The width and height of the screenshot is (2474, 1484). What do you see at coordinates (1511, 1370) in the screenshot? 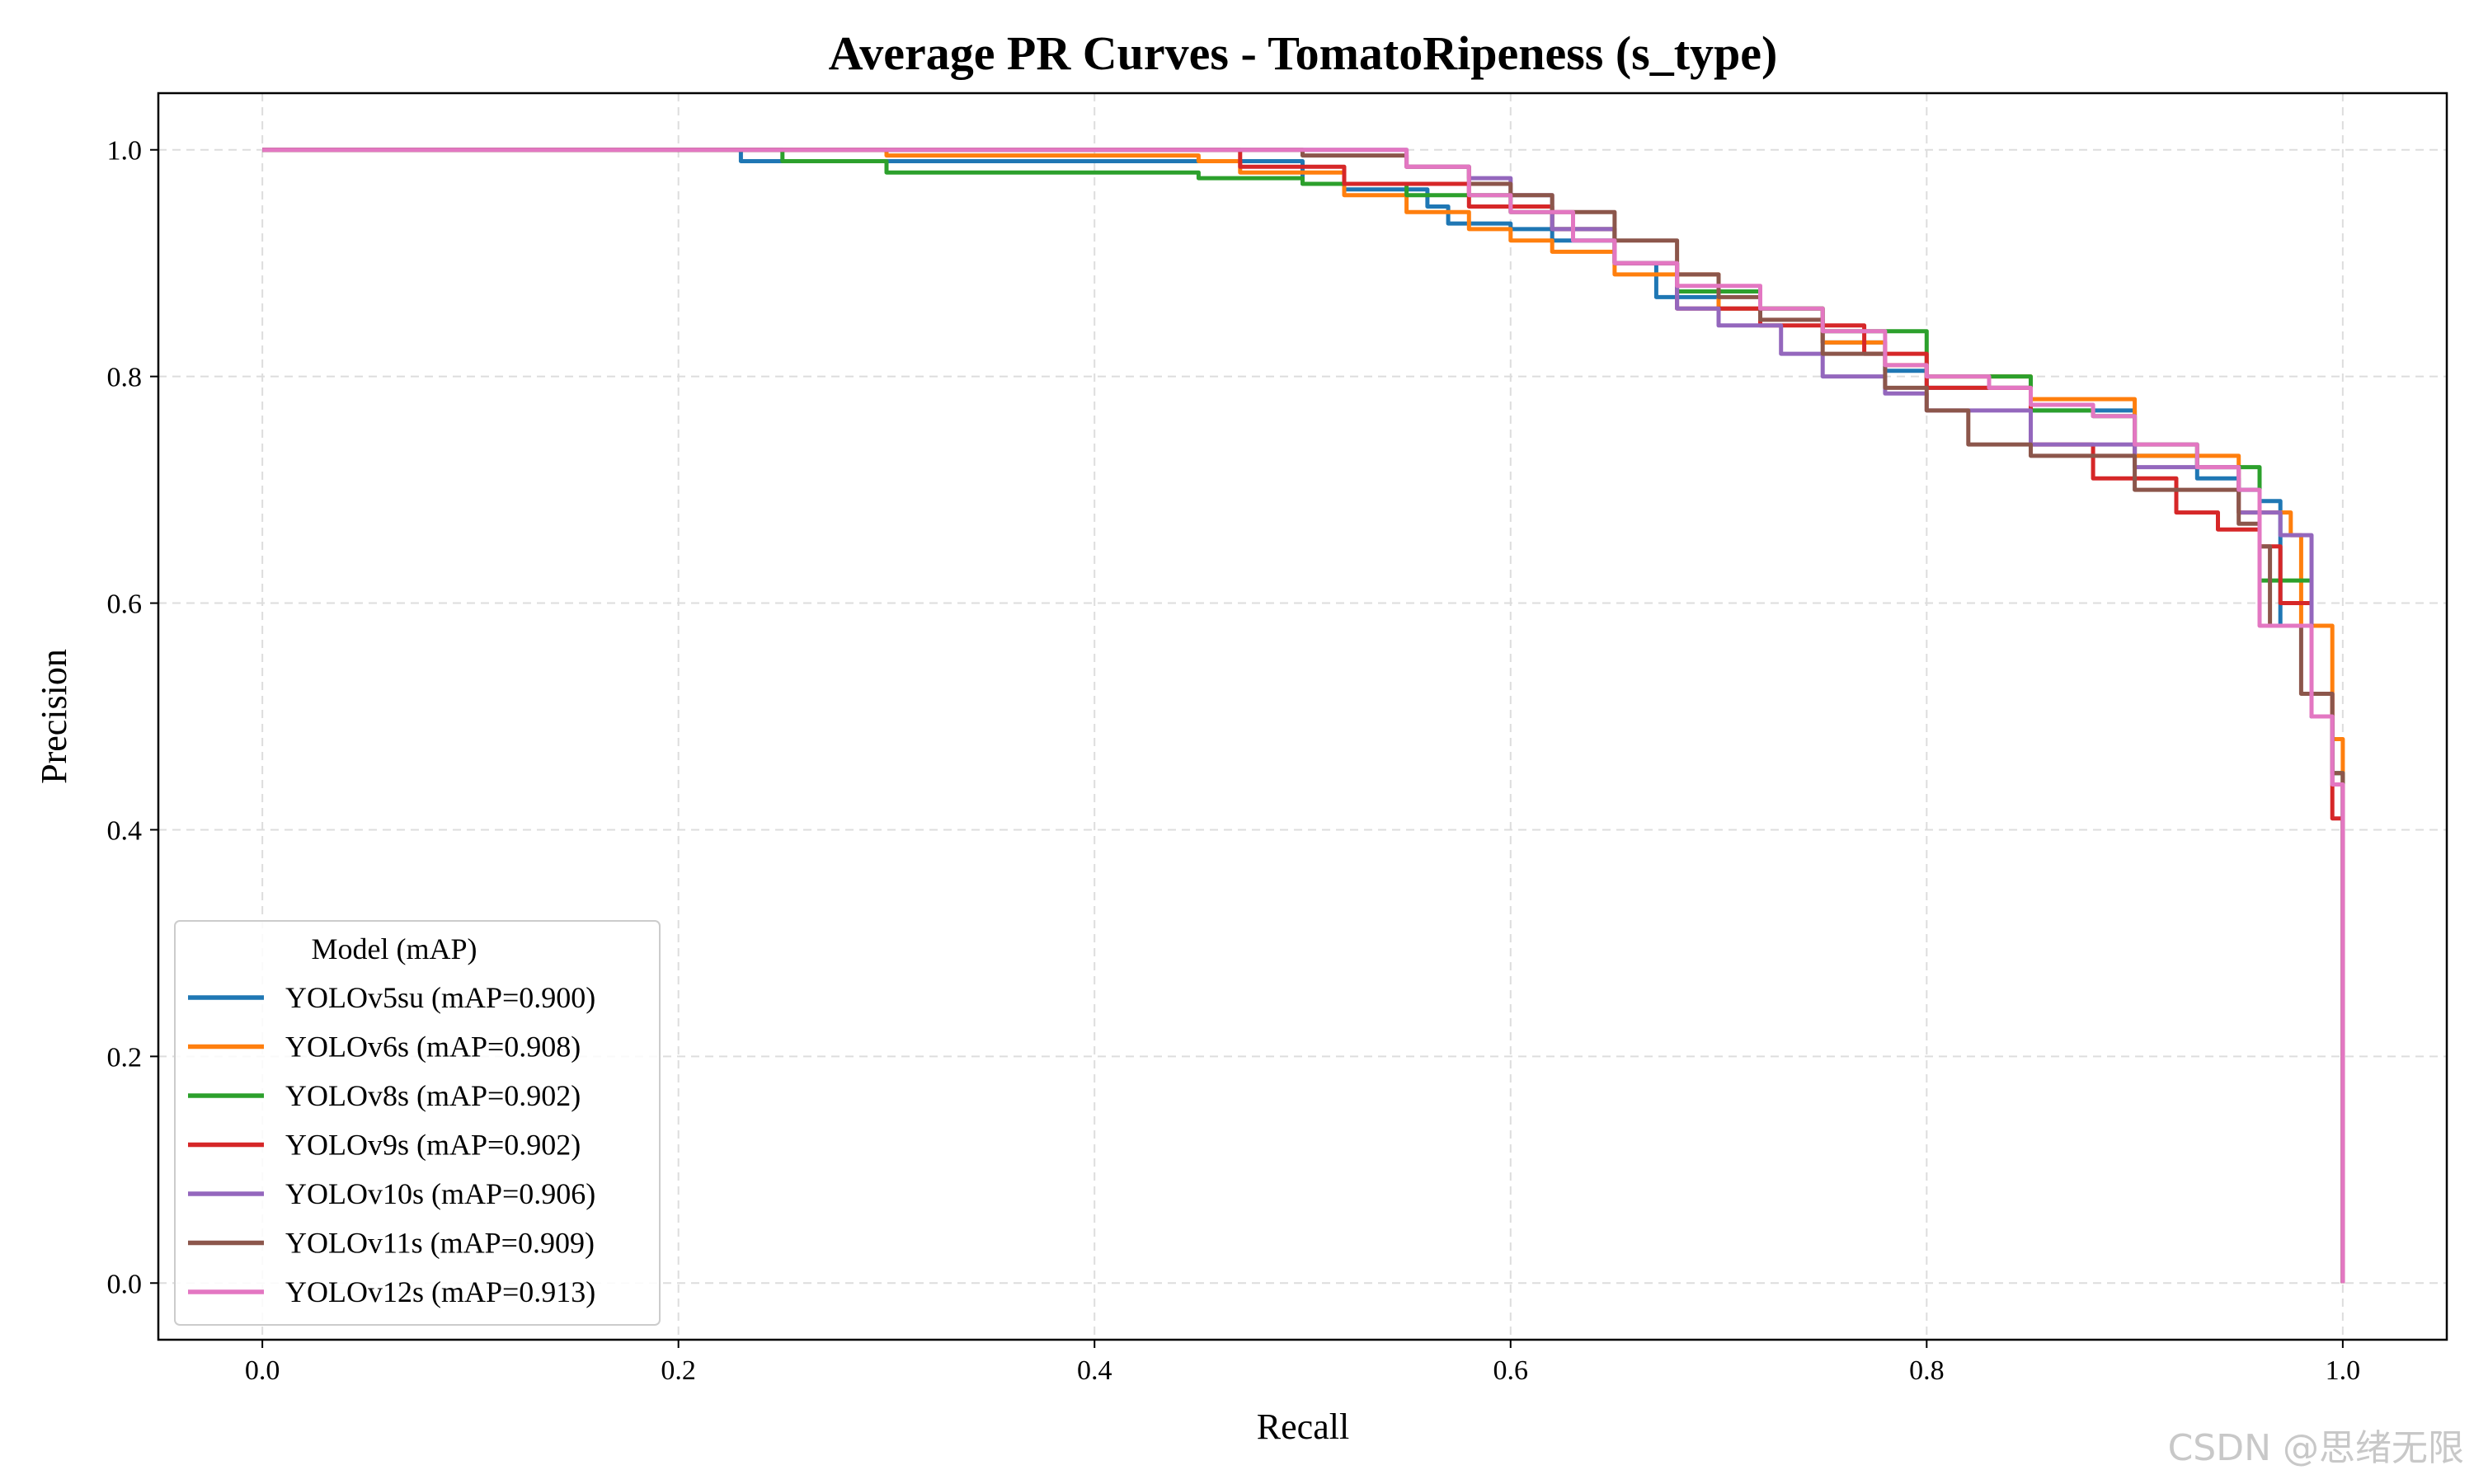
I see `x-tick-label: 0.6` at bounding box center [1511, 1370].